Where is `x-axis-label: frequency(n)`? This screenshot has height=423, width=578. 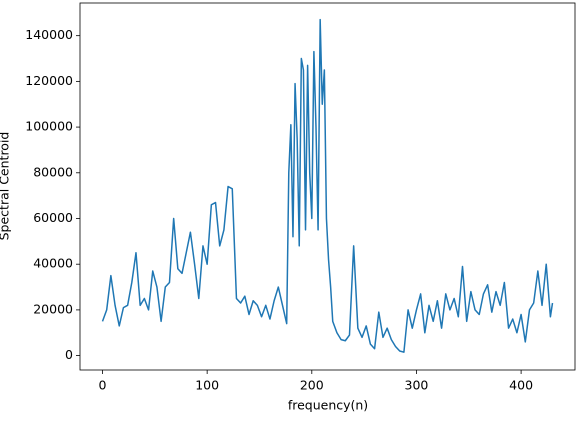
x-axis-label: frequency(n) is located at coordinates (328, 405).